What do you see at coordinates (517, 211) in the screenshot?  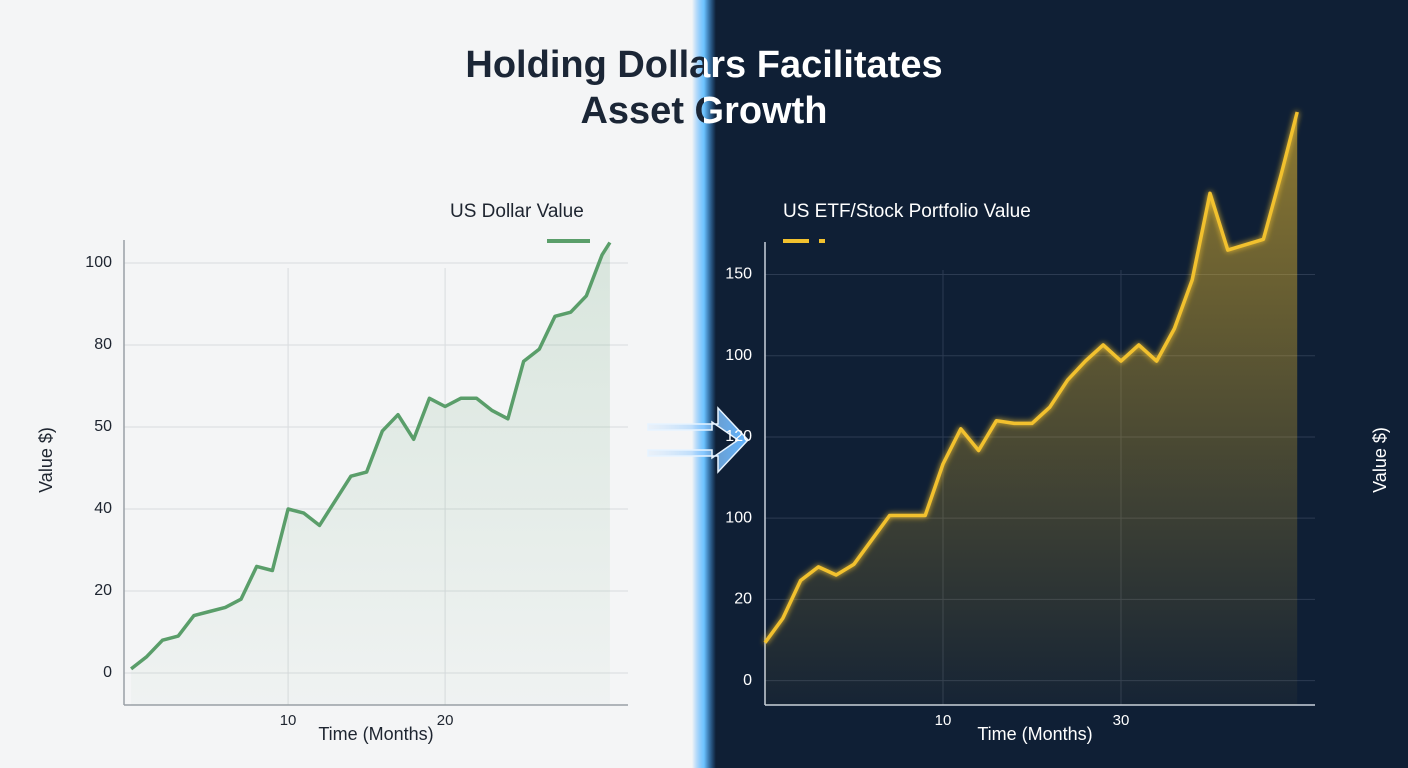 I see `legend-label: US Dollar Value` at bounding box center [517, 211].